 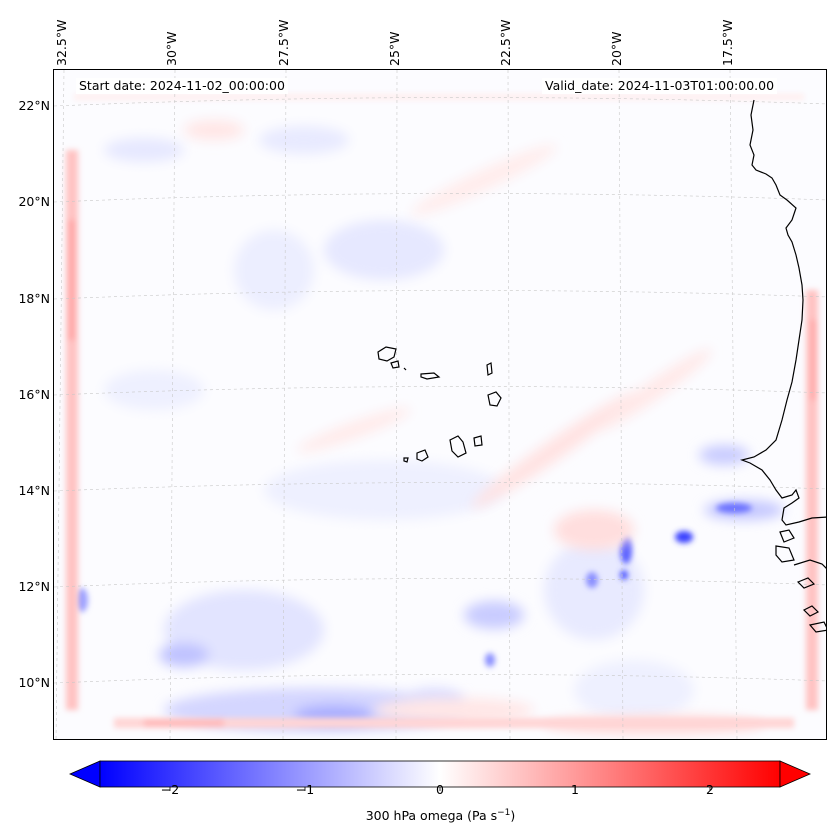 I want to click on colorbar-gradient, so click(x=440, y=774).